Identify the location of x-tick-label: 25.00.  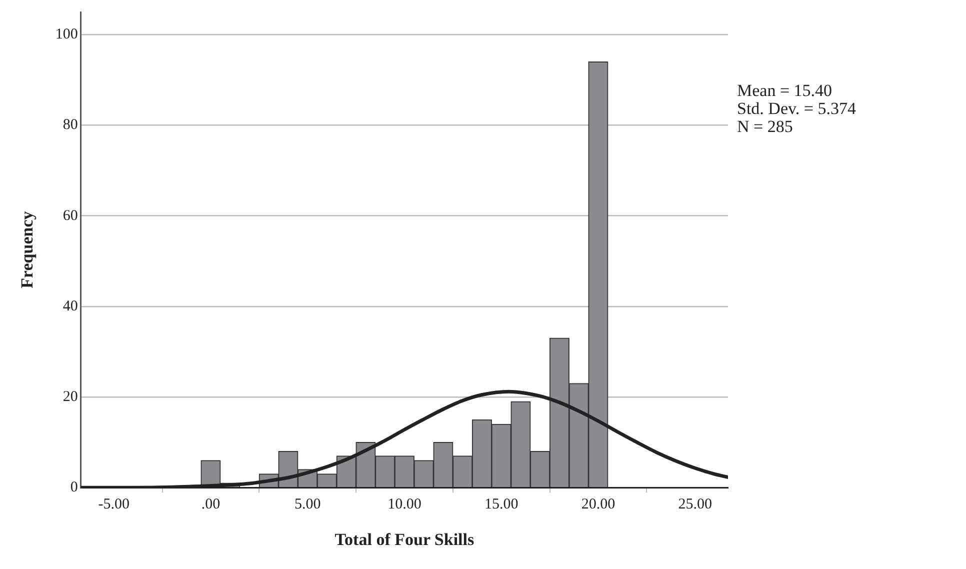
(695, 504).